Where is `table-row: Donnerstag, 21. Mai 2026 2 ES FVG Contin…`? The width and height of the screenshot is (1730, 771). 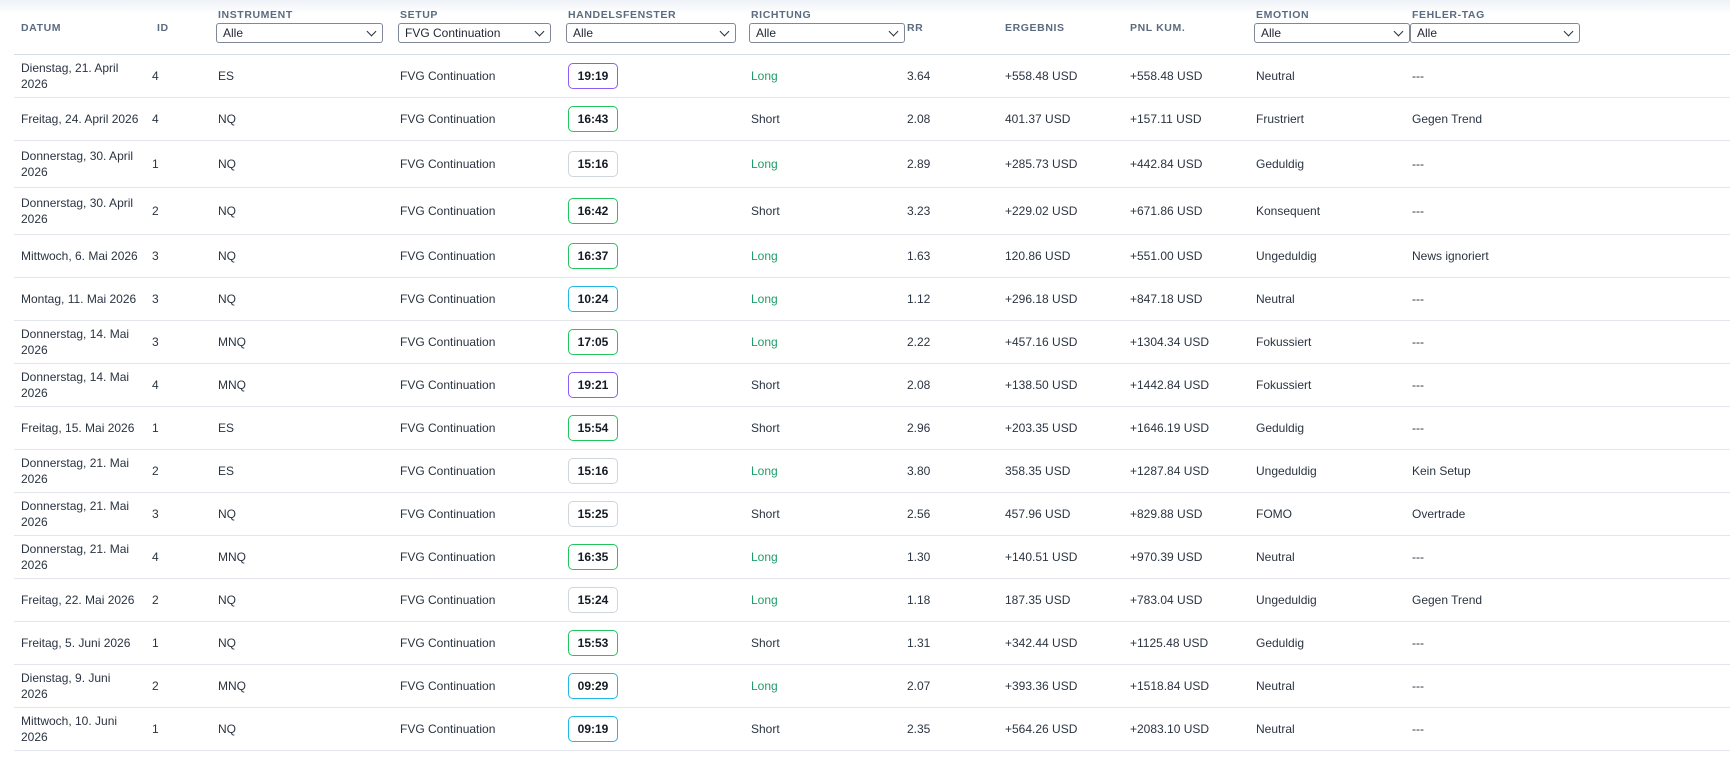 table-row: Donnerstag, 21. Mai 2026 2 ES FVG Contin… is located at coordinates (872, 471).